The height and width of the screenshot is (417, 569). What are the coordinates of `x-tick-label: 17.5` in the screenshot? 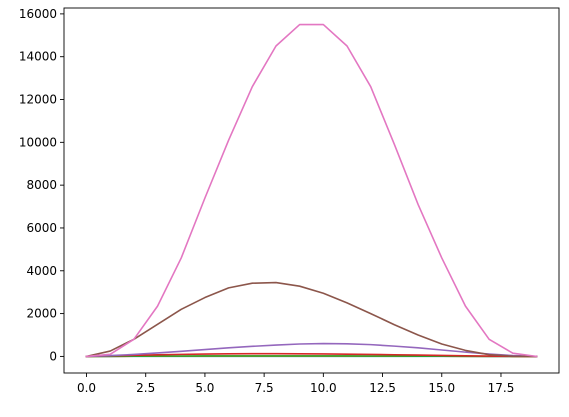 It's located at (501, 388).